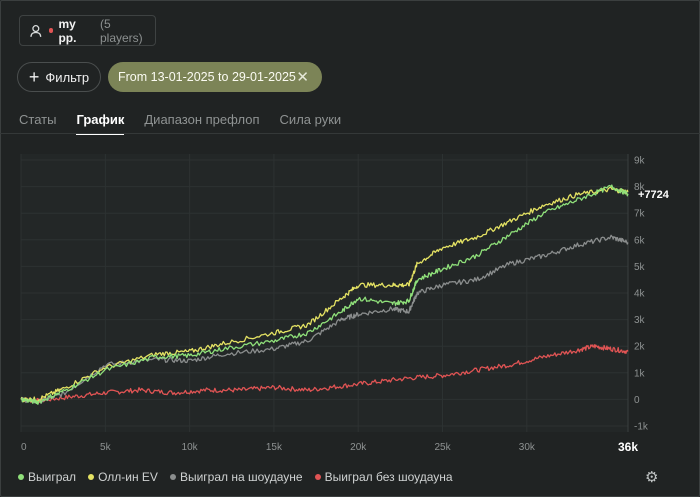 Image resolution: width=700 pixels, height=497 pixels. I want to click on x-tick-label: 25k, so click(442, 447).